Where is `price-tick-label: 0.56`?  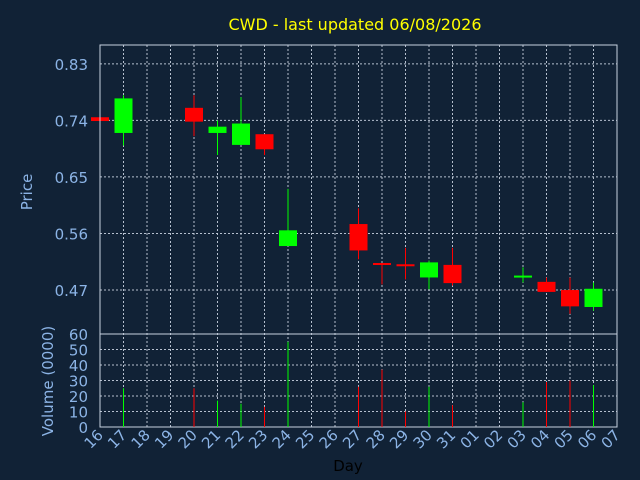
price-tick-label: 0.56 is located at coordinates (71, 234).